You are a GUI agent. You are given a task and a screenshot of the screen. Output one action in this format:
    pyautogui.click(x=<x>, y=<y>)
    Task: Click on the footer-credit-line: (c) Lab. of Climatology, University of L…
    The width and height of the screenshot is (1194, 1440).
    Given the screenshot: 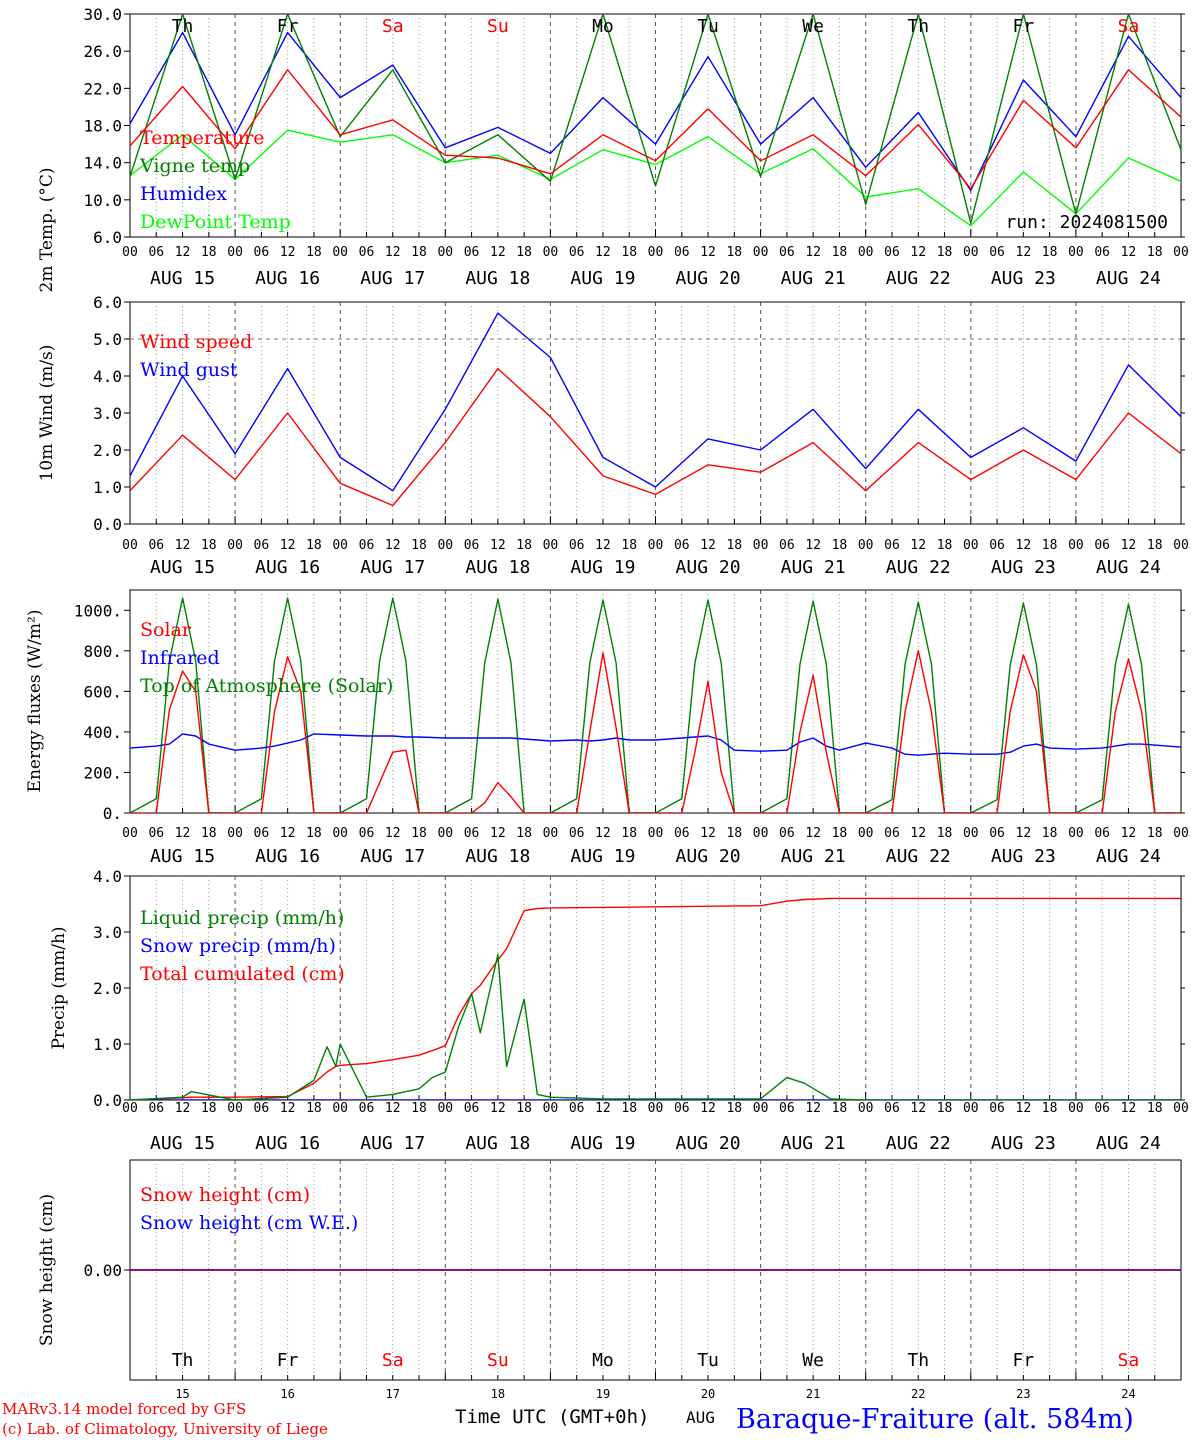 What is the action you would take?
    pyautogui.click(x=165, y=1429)
    